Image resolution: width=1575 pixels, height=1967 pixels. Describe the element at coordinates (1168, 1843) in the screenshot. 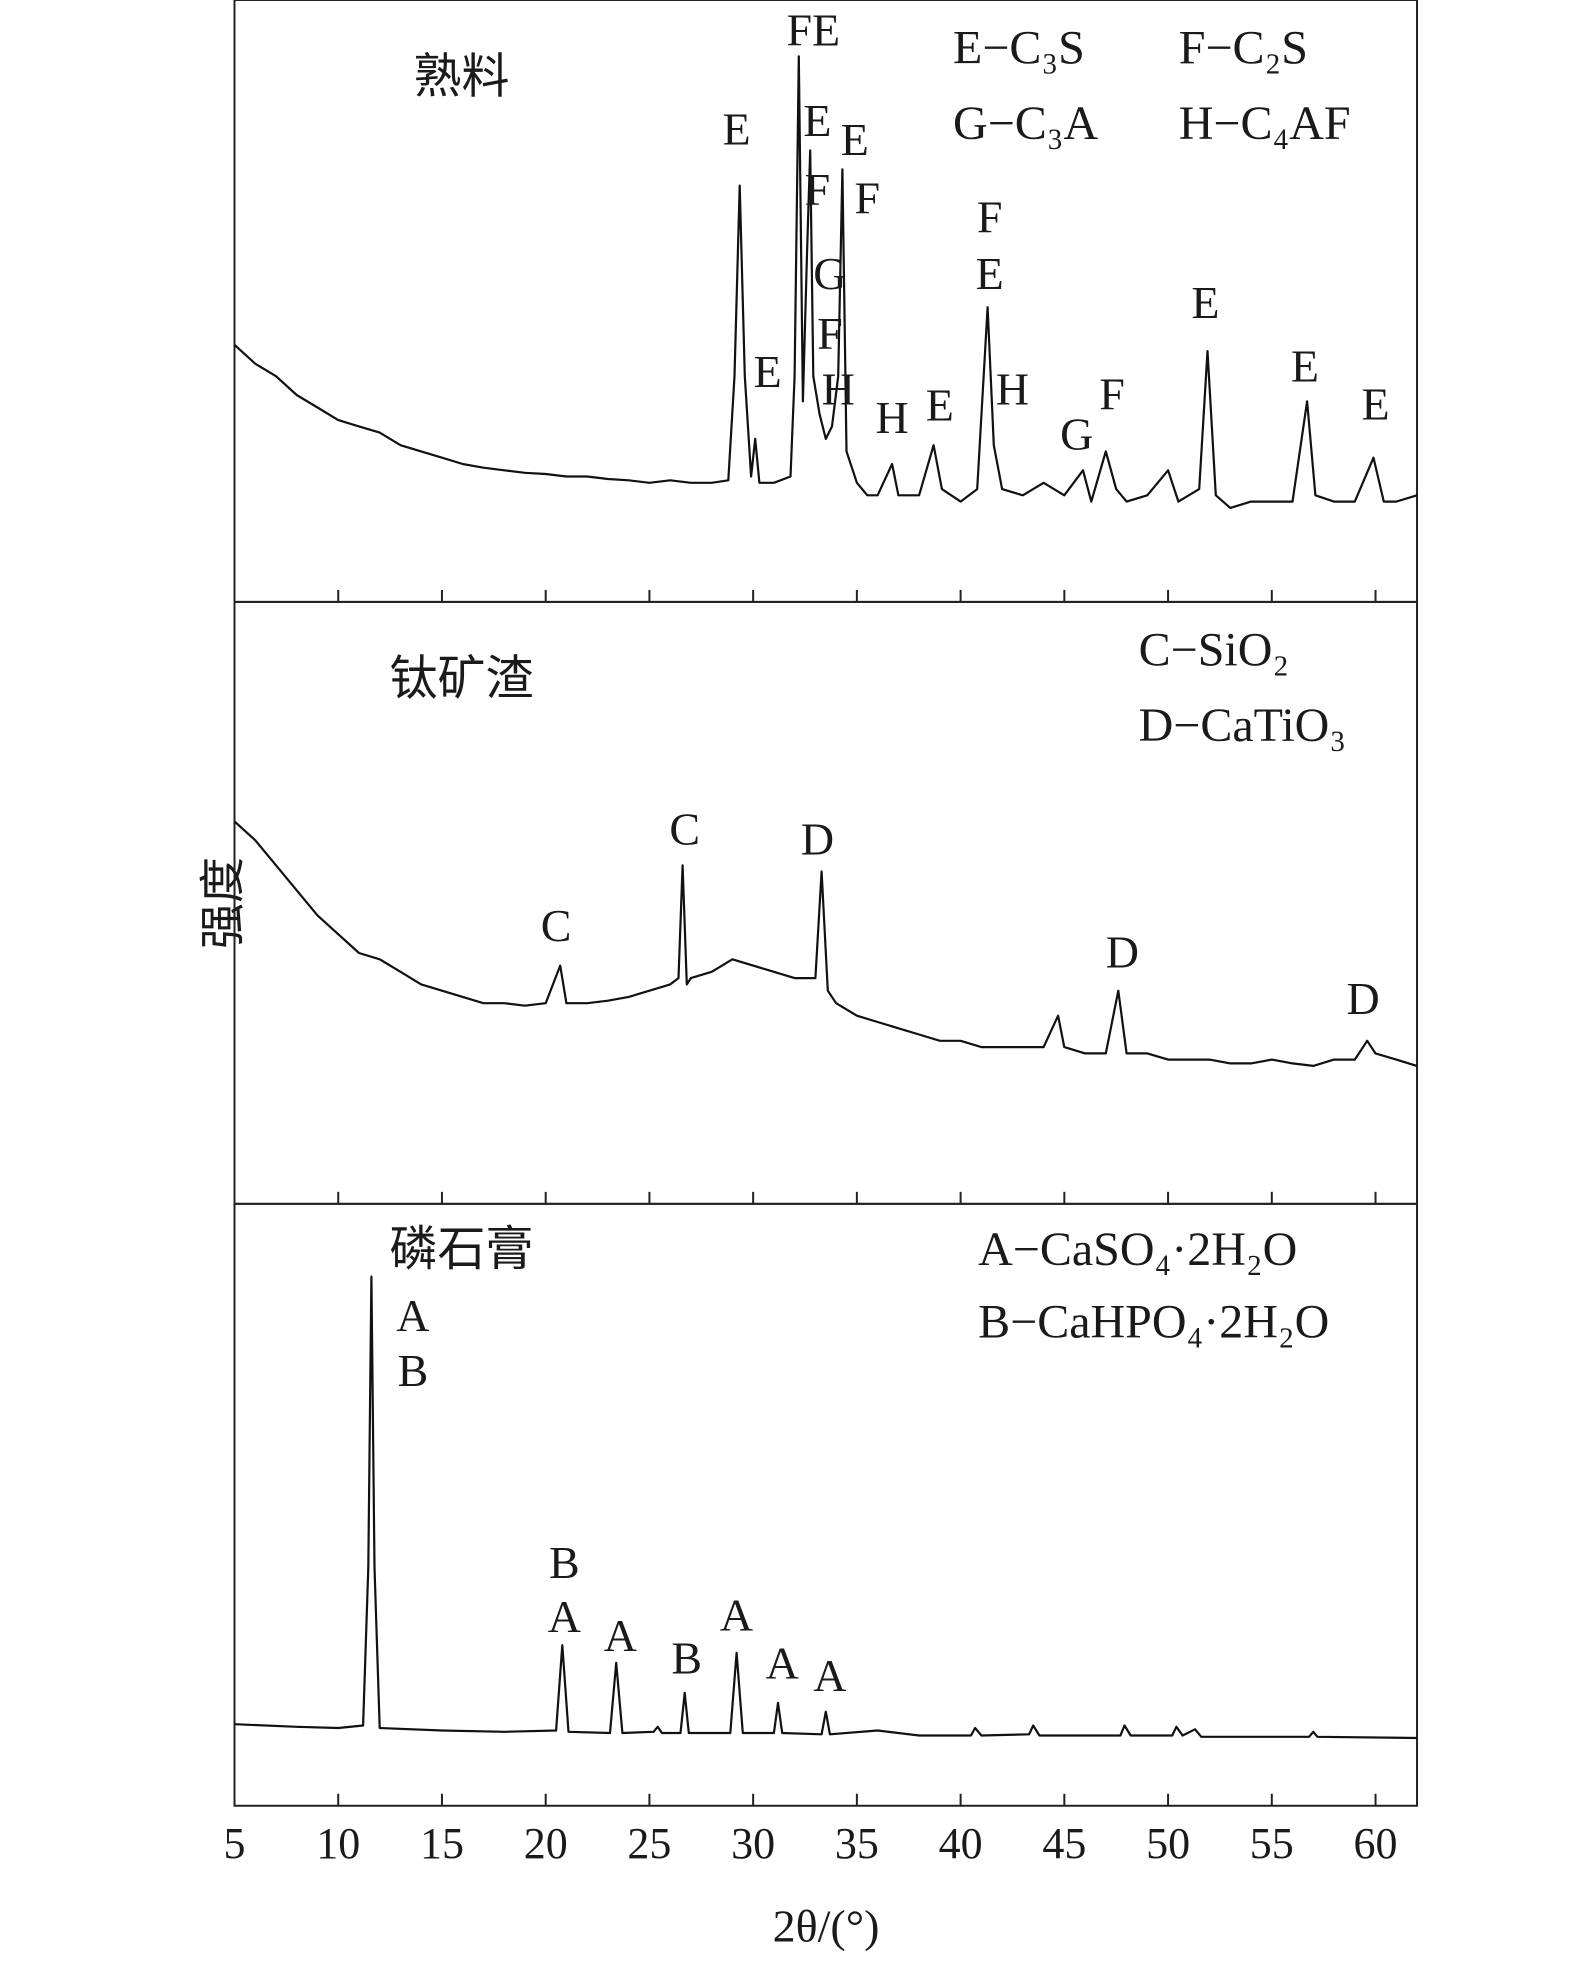

I see `x-tick-label: 50` at that location.